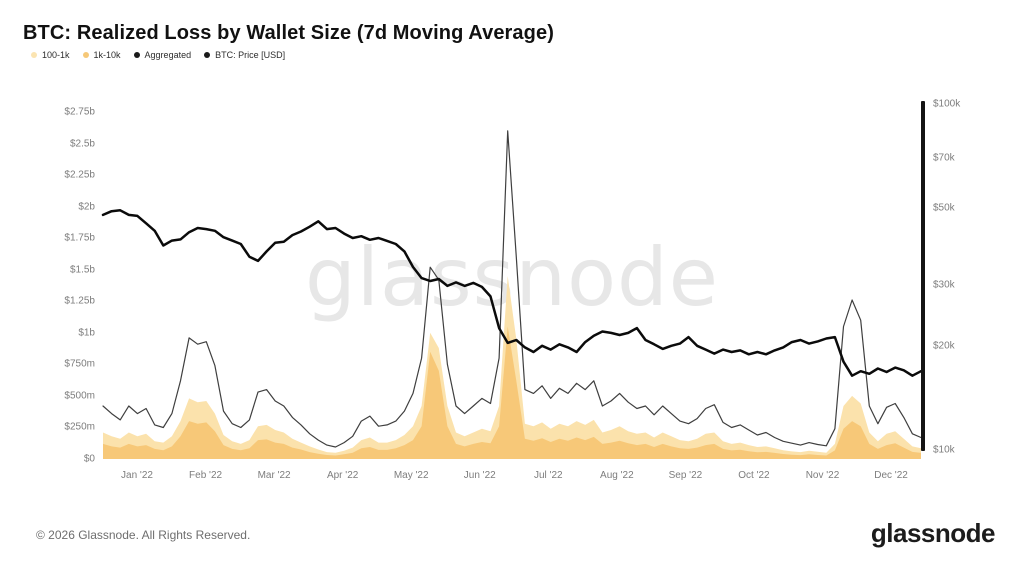  Describe the element at coordinates (891, 475) in the screenshot. I see `x-axis-tick-label: Dec '22` at that location.